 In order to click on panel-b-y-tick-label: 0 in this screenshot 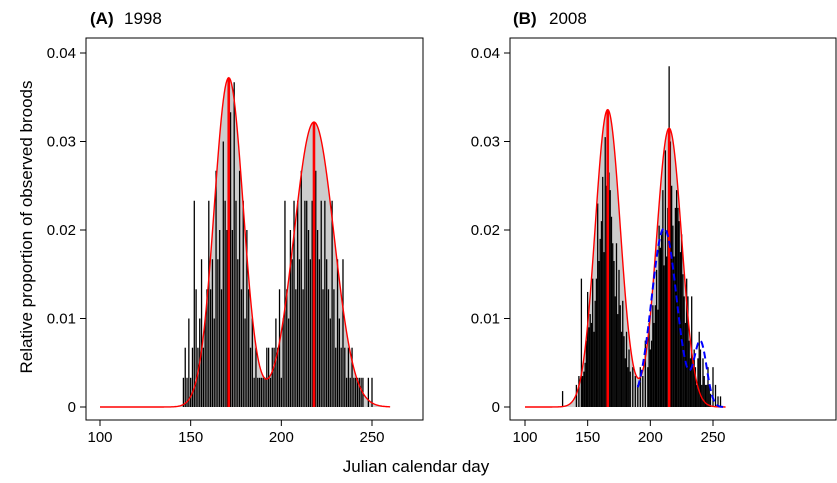, I will do `click(496, 407)`.